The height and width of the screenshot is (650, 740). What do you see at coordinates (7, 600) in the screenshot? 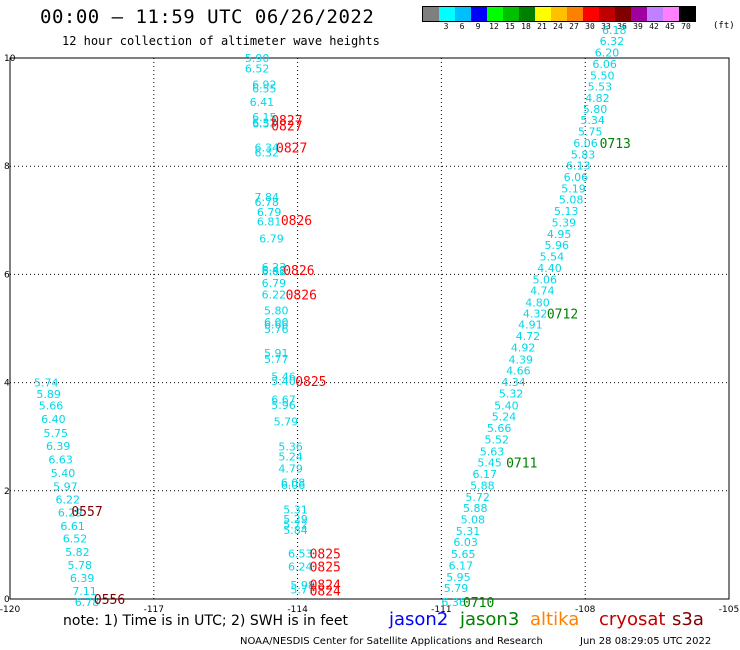
I see `y-tick-label: 0` at bounding box center [7, 600].